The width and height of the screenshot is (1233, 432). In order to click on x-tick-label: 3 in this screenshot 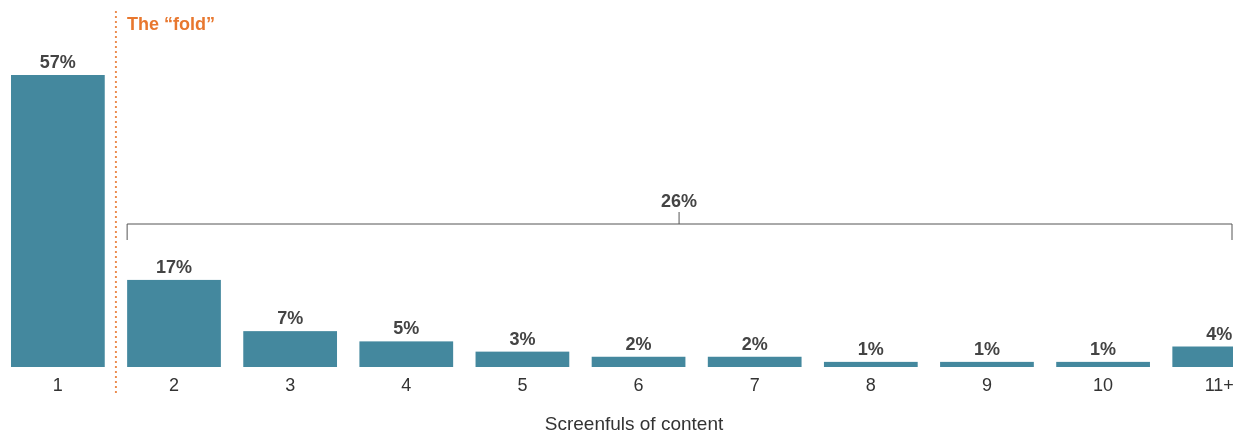, I will do `click(290, 385)`.